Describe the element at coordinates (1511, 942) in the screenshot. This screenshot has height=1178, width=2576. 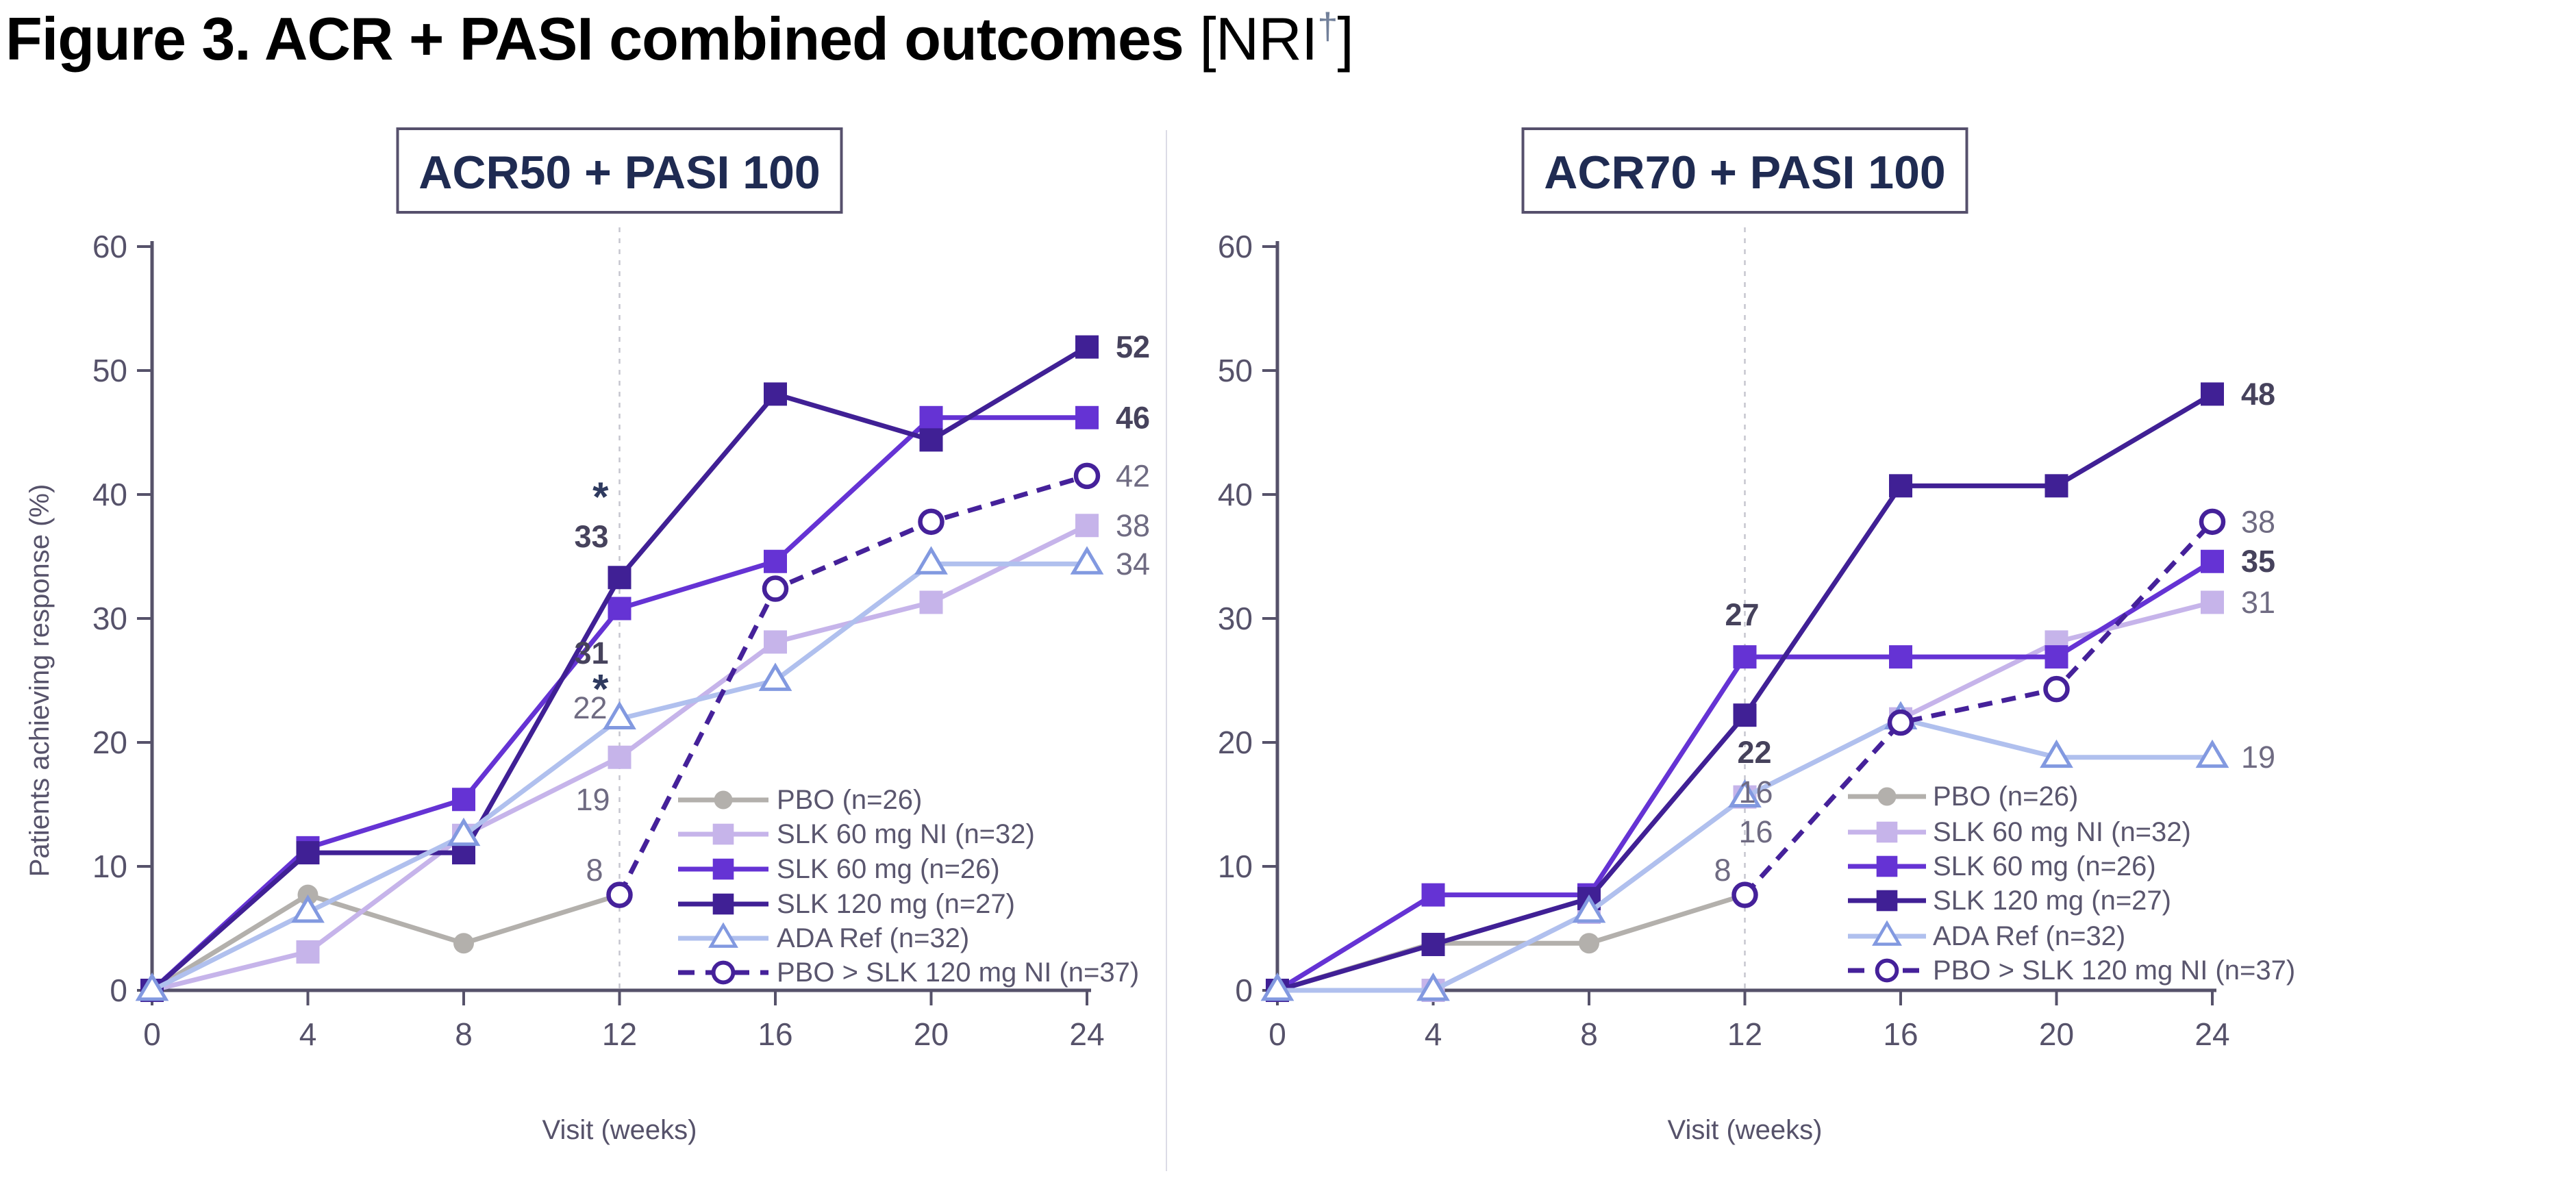
I see `series-line-pbo` at that location.